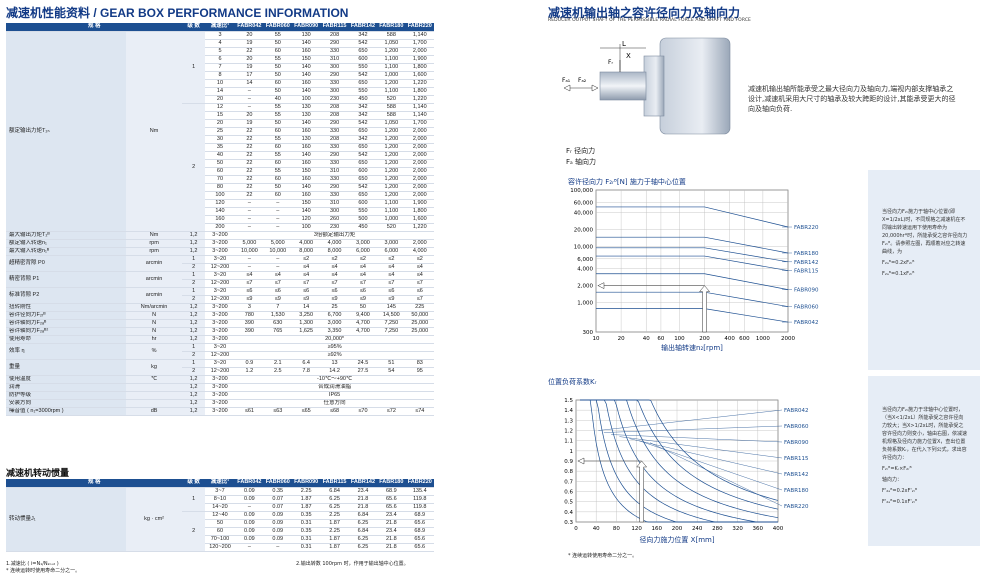 This screenshot has height=576, width=984. Describe the element at coordinates (334, 307) in the screenshot. I see `table-cell: 25` at that location.